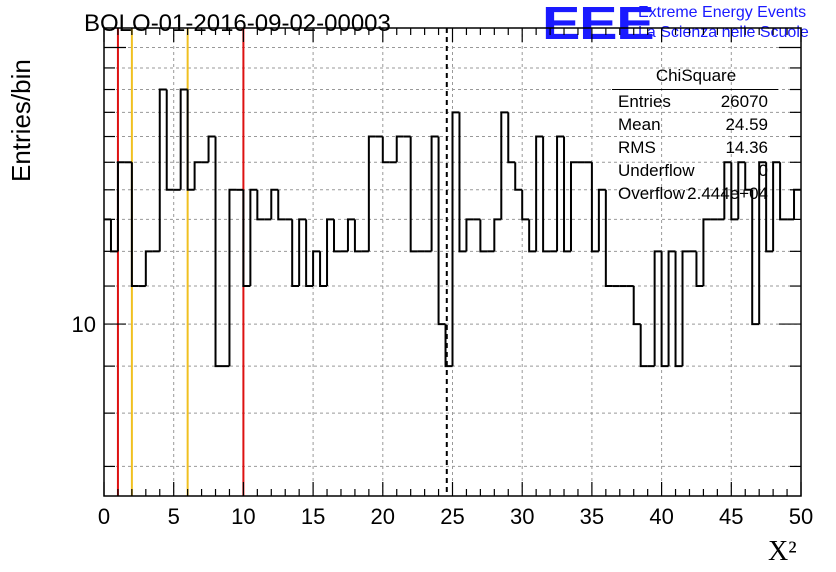 The image size is (836, 572). Describe the element at coordinates (522, 516) in the screenshot. I see `x-tick-label: 30` at that location.